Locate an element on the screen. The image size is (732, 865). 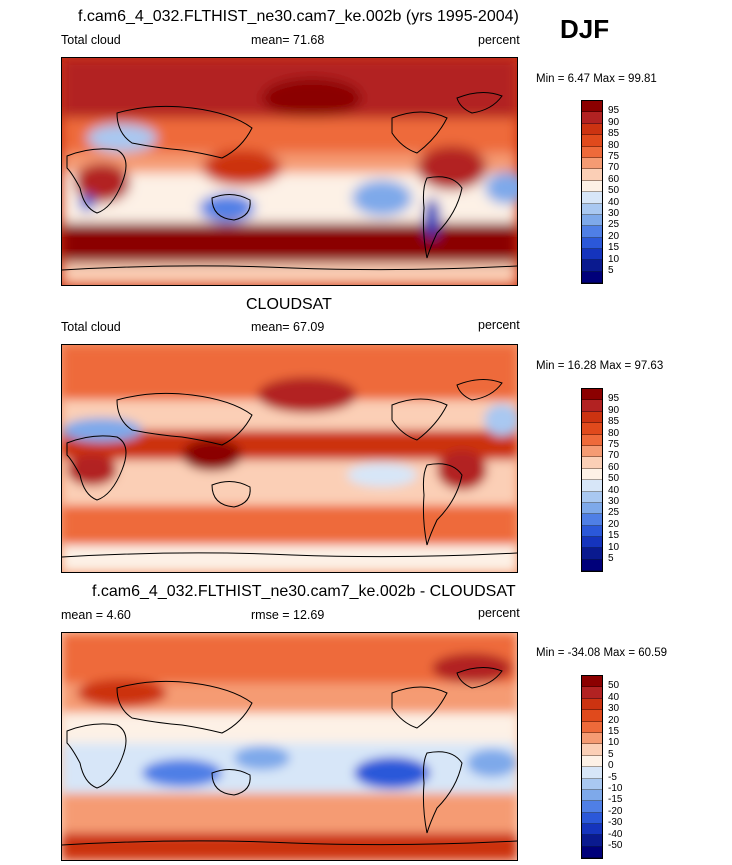
colorbar-tick-label: 80 is located at coordinates (614, 145).